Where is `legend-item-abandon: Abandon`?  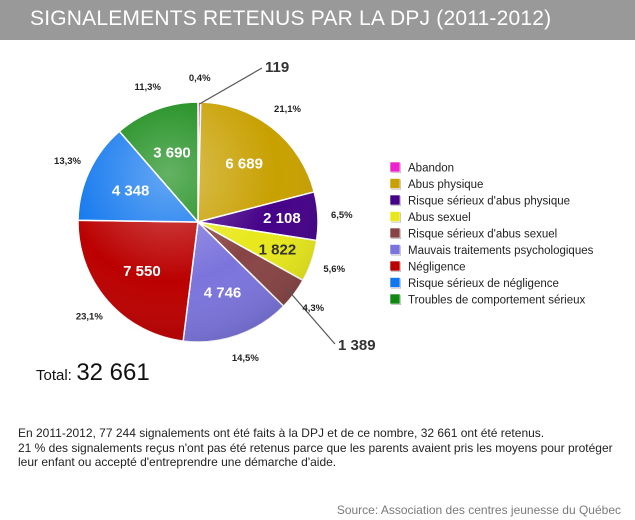
legend-item-abandon: Abandon is located at coordinates (421, 168).